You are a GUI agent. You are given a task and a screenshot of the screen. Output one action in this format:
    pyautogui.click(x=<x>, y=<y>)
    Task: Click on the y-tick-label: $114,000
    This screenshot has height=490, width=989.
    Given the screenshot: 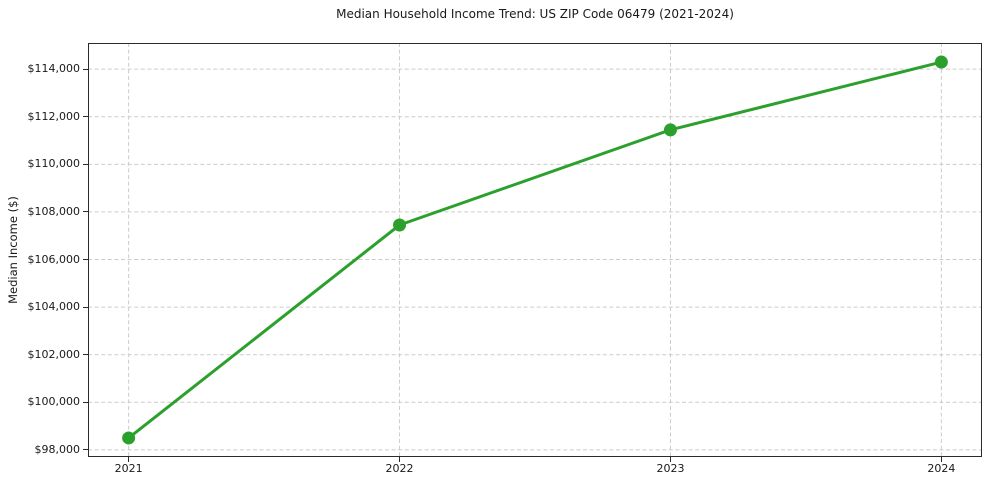 What is the action you would take?
    pyautogui.click(x=54, y=69)
    